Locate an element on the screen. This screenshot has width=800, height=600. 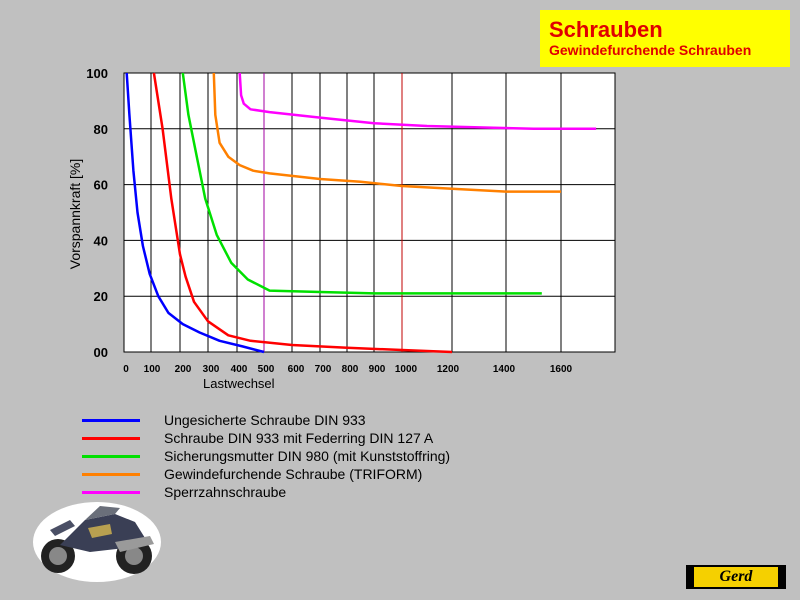
brand-logo: Gerd is located at coordinates (736, 577).